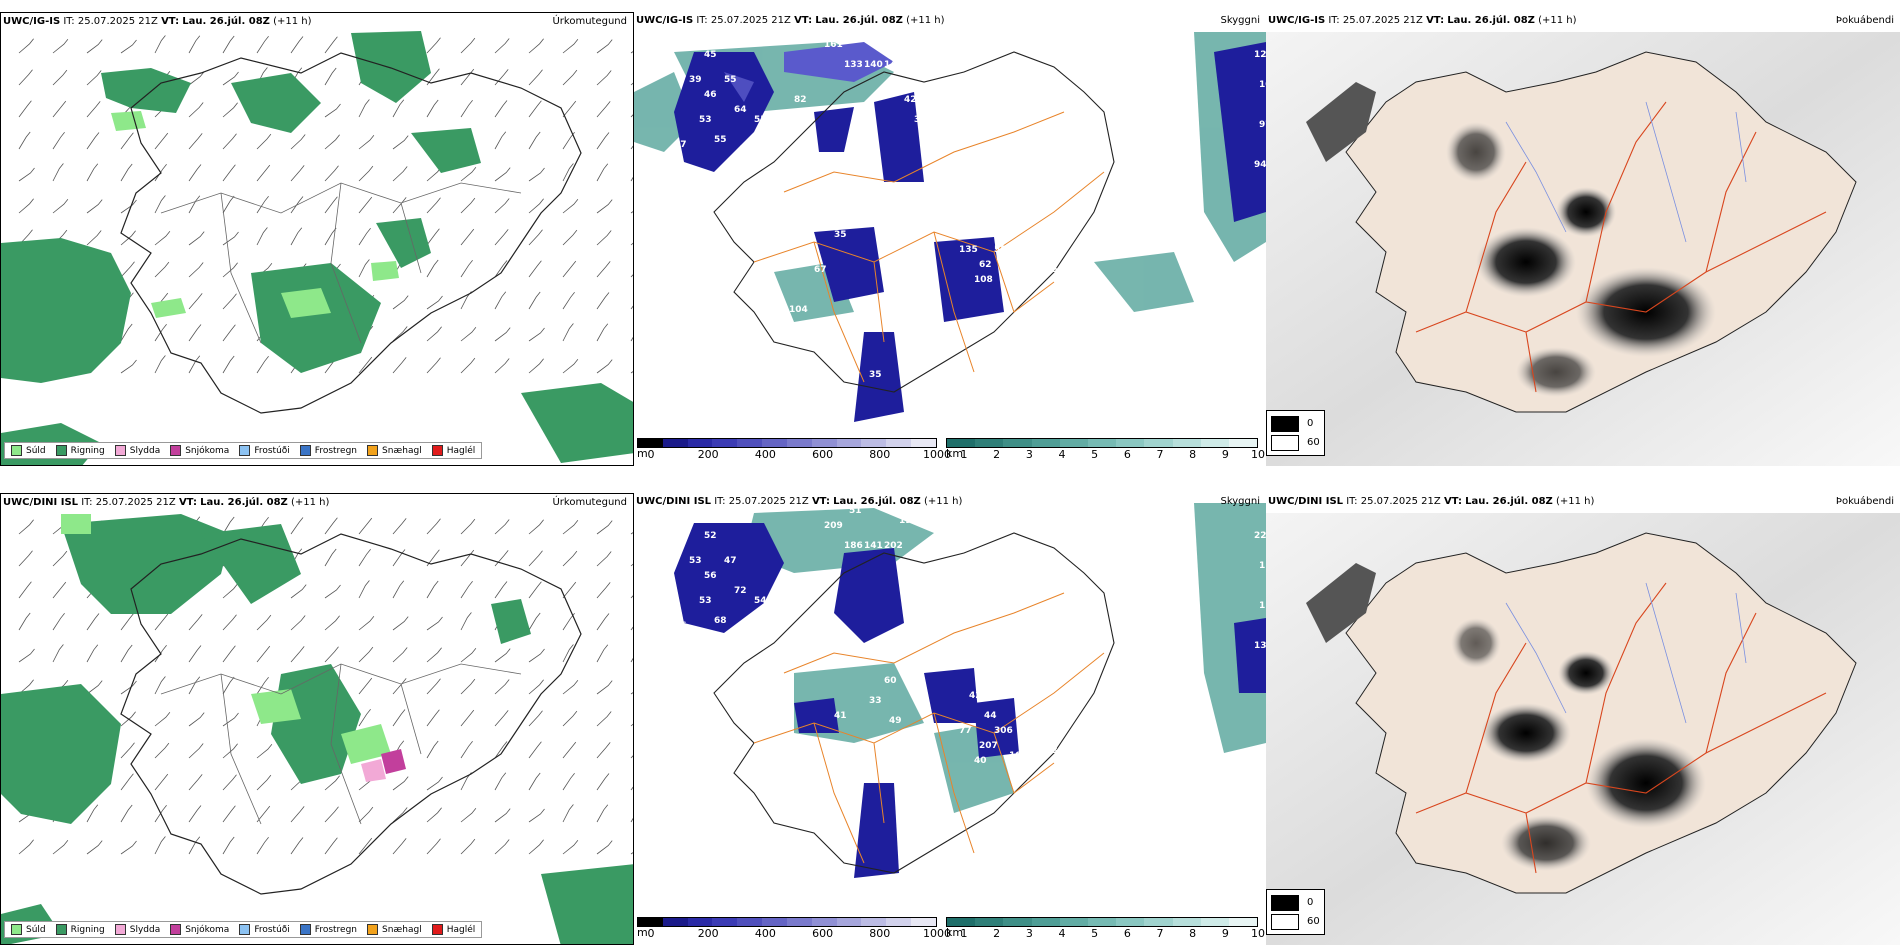  I want to click on ceiling-value-label: 207, so click(988, 746).